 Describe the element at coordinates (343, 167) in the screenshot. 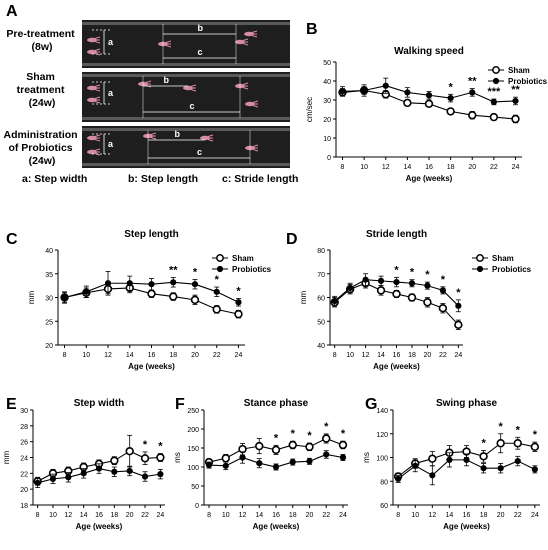

I see `x-tick-label: 8` at that location.